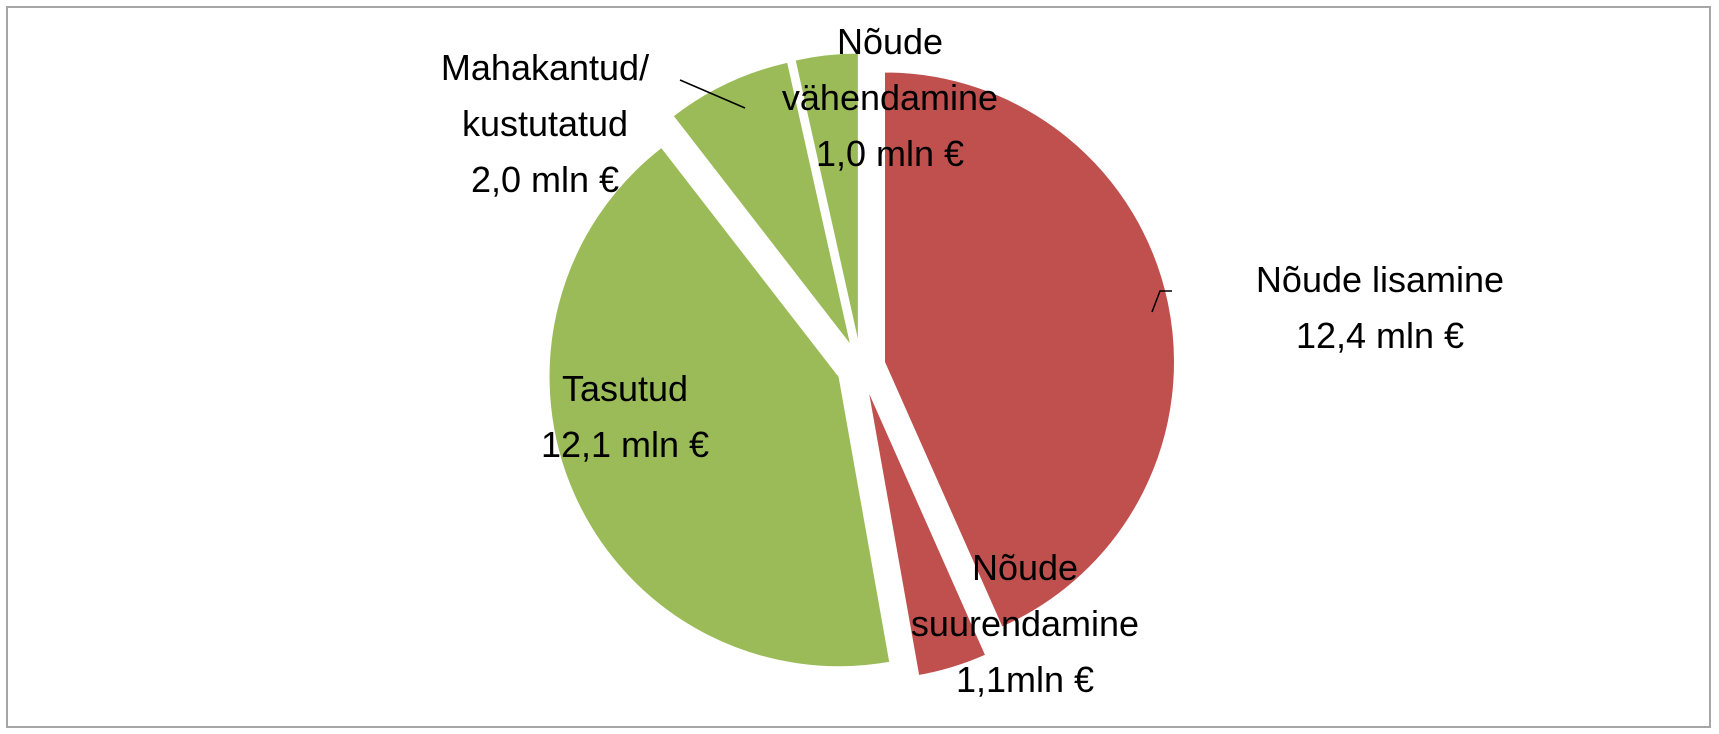 The image size is (1719, 734). Describe the element at coordinates (1025, 679) in the screenshot. I see `value-label: 1,1mln €` at that location.